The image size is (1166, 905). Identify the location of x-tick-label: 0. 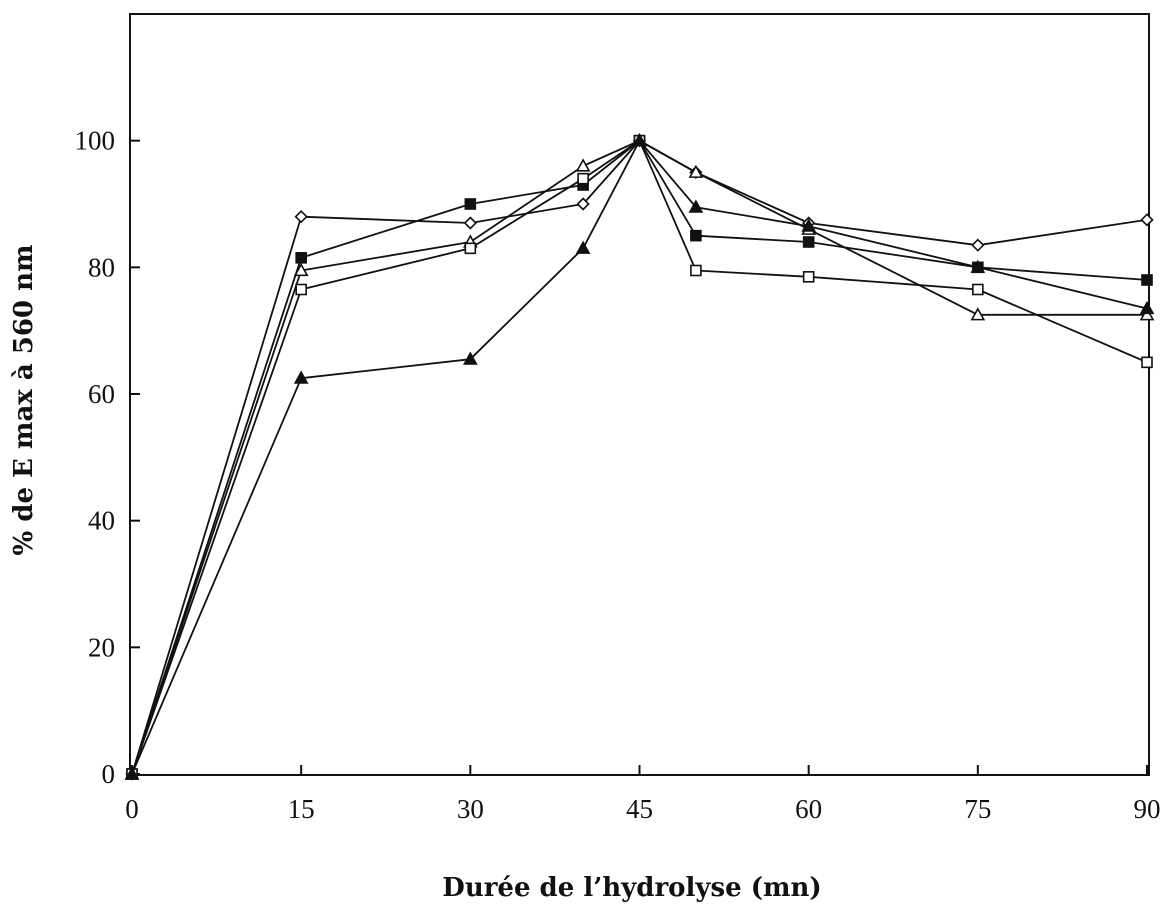
(132, 809).